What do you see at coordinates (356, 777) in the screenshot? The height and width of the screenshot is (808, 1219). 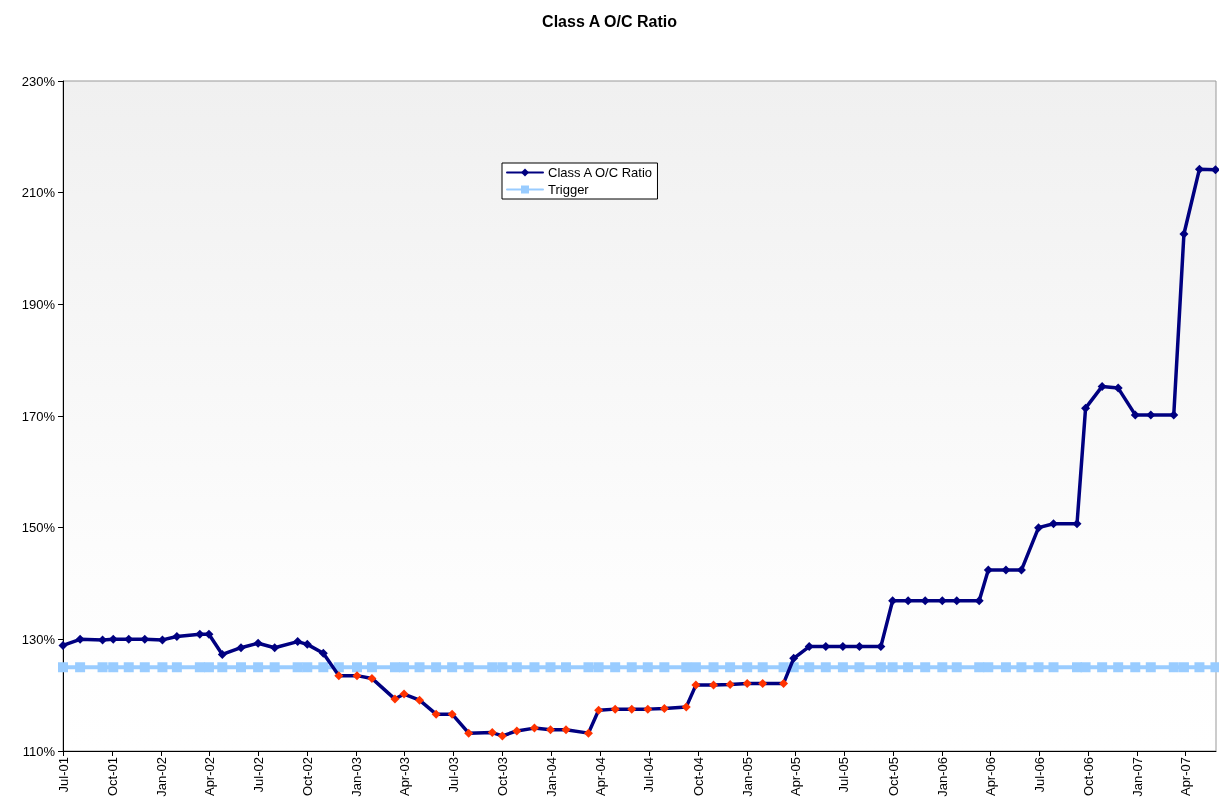 I see `x-tick-label: Jan-03` at bounding box center [356, 777].